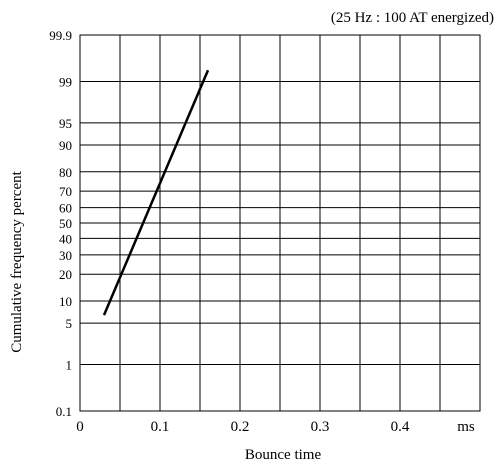 This screenshot has height=465, width=494. Describe the element at coordinates (65, 172) in the screenshot. I see `y-tick-label: 80` at that location.